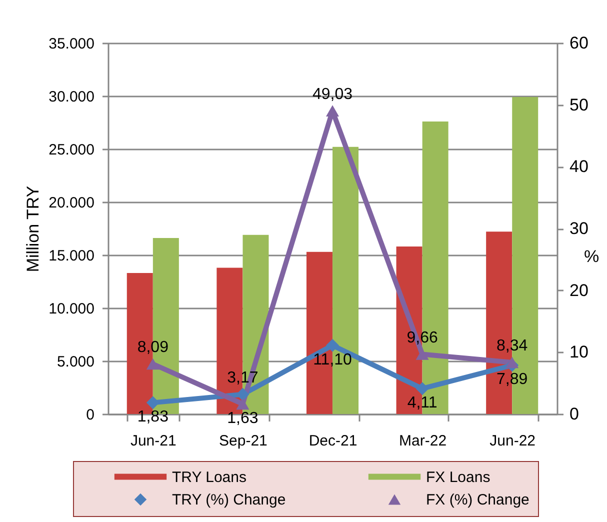 The height and width of the screenshot is (522, 607). Describe the element at coordinates (478, 500) in the screenshot. I see `legend-label: FX (%) Change` at that location.